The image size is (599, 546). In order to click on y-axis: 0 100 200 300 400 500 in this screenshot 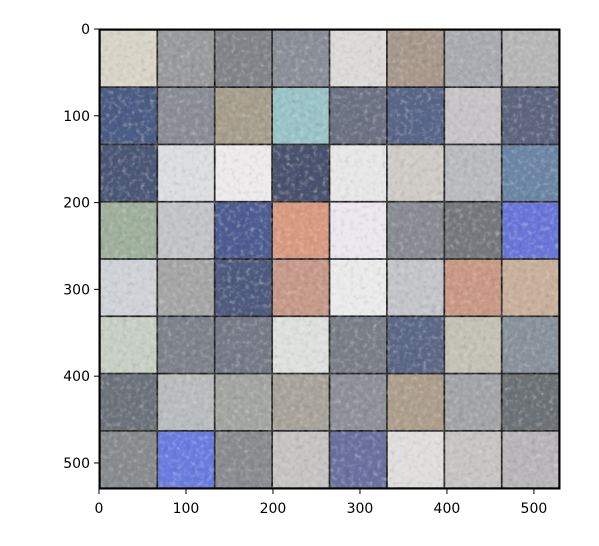, I will do `click(81, 247)`.